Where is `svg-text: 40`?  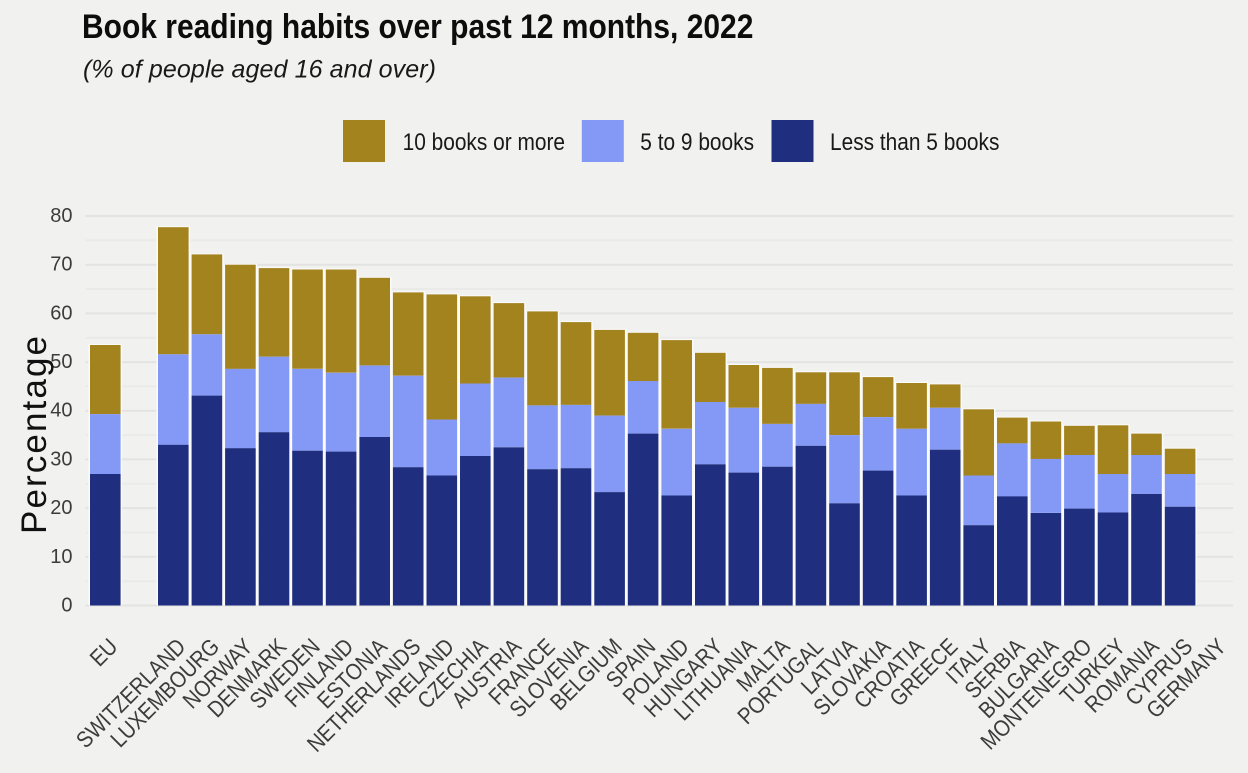 svg-text: 40 is located at coordinates (61, 411).